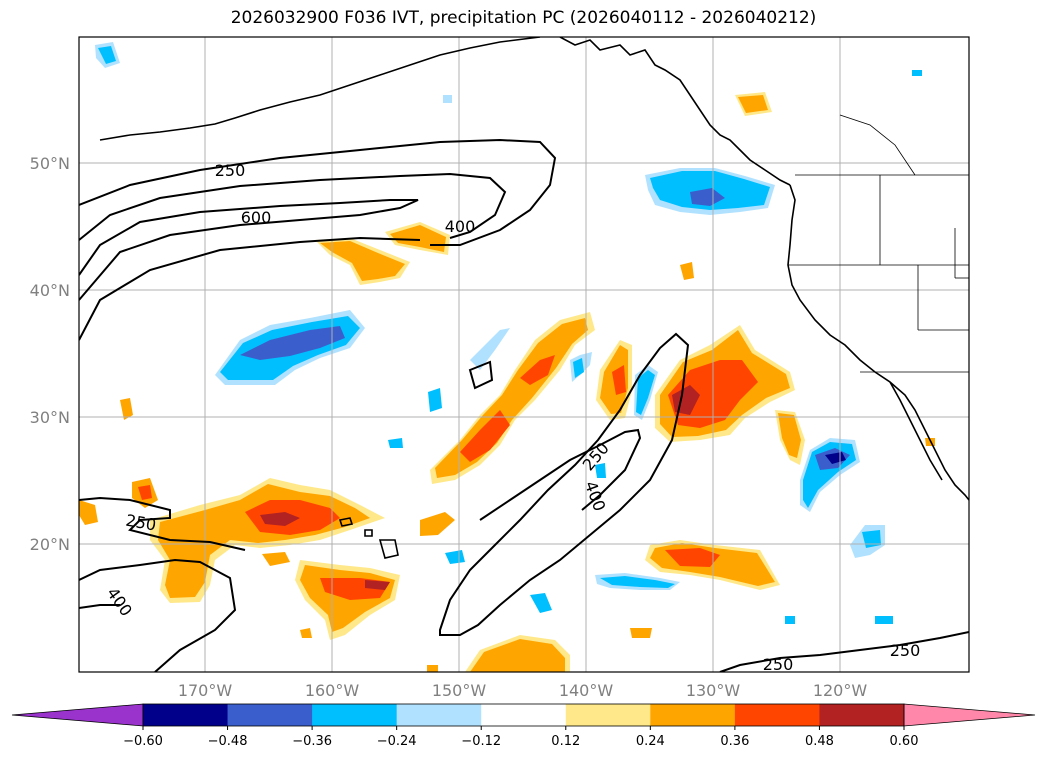  What do you see at coordinates (459, 690) in the screenshot?
I see `lon-label: 150°W` at bounding box center [459, 690].